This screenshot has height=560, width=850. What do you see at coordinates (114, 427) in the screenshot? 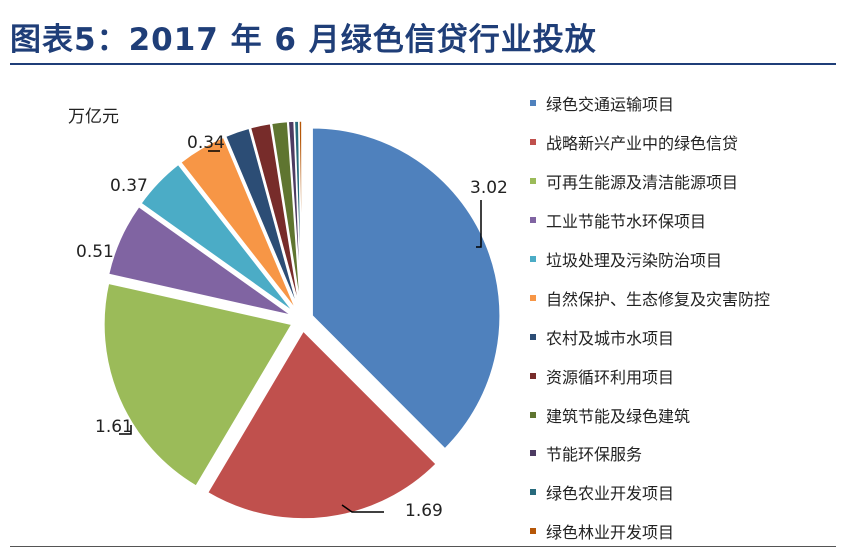
I see `data-label: 1.61` at bounding box center [114, 427].